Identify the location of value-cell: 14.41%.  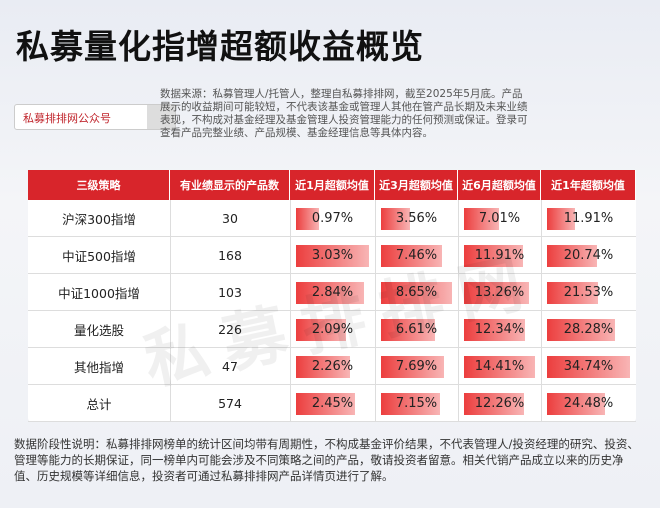
(499, 366).